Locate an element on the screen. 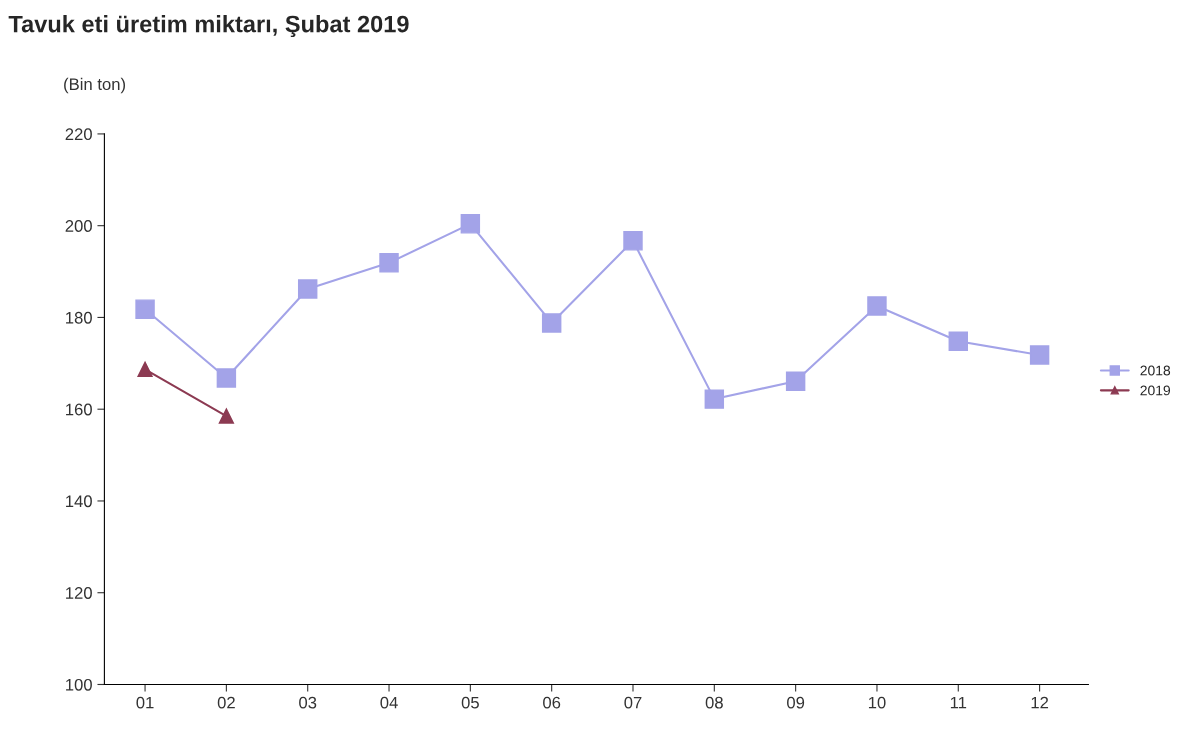 This screenshot has height=744, width=1200. y-tick-label: 180 is located at coordinates (79, 317).